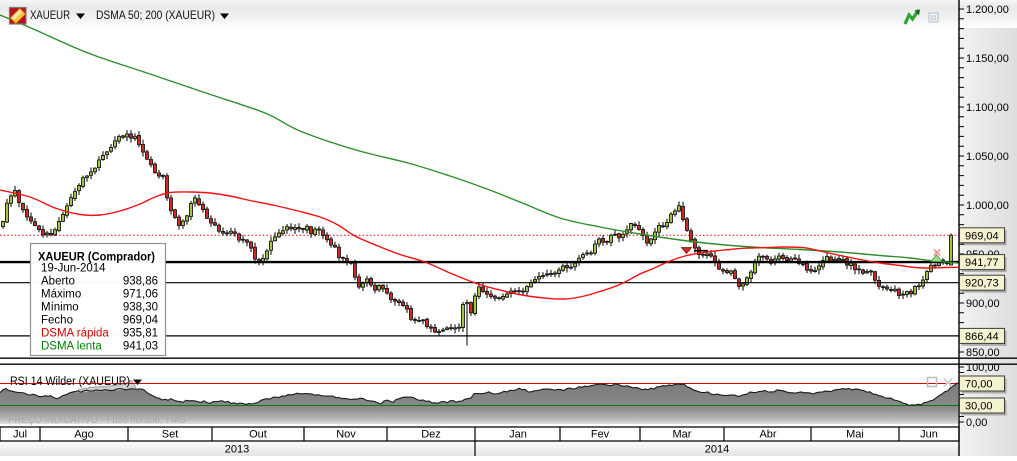 The image size is (1017, 461). Describe the element at coordinates (258, 435) in the screenshot. I see `svg-text: Out` at that location.